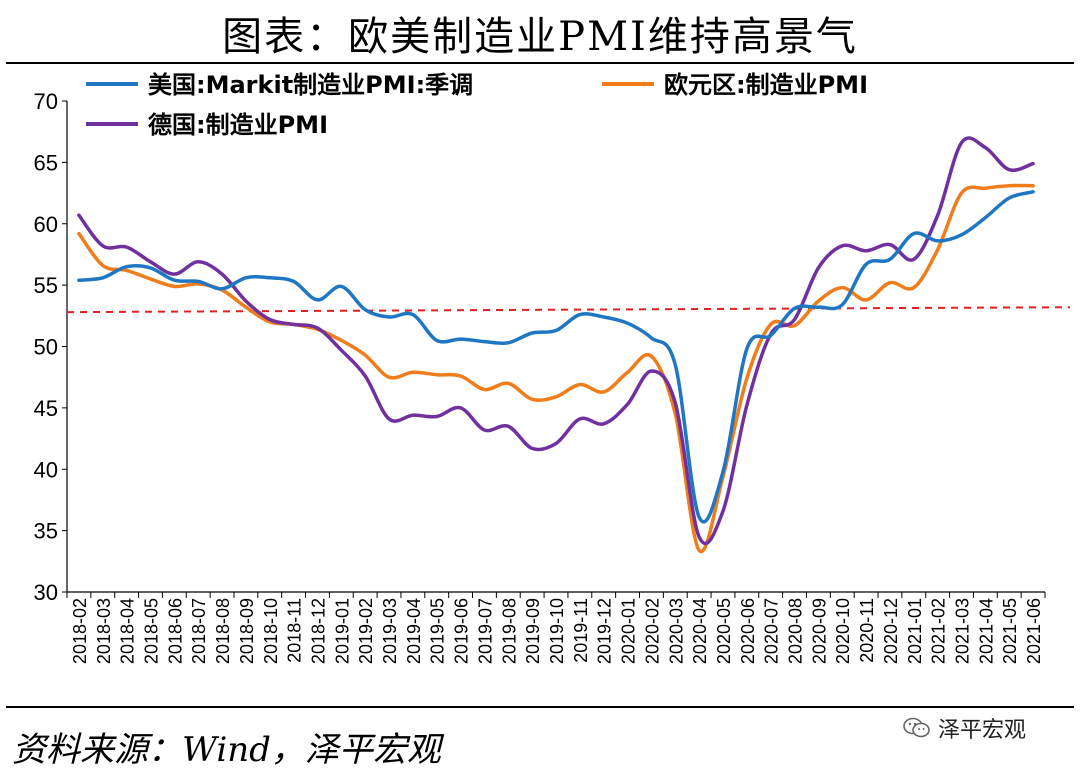 The width and height of the screenshot is (1080, 775). What do you see at coordinates (1034, 631) in the screenshot?
I see `x-tick-label: 2021-06` at bounding box center [1034, 631].